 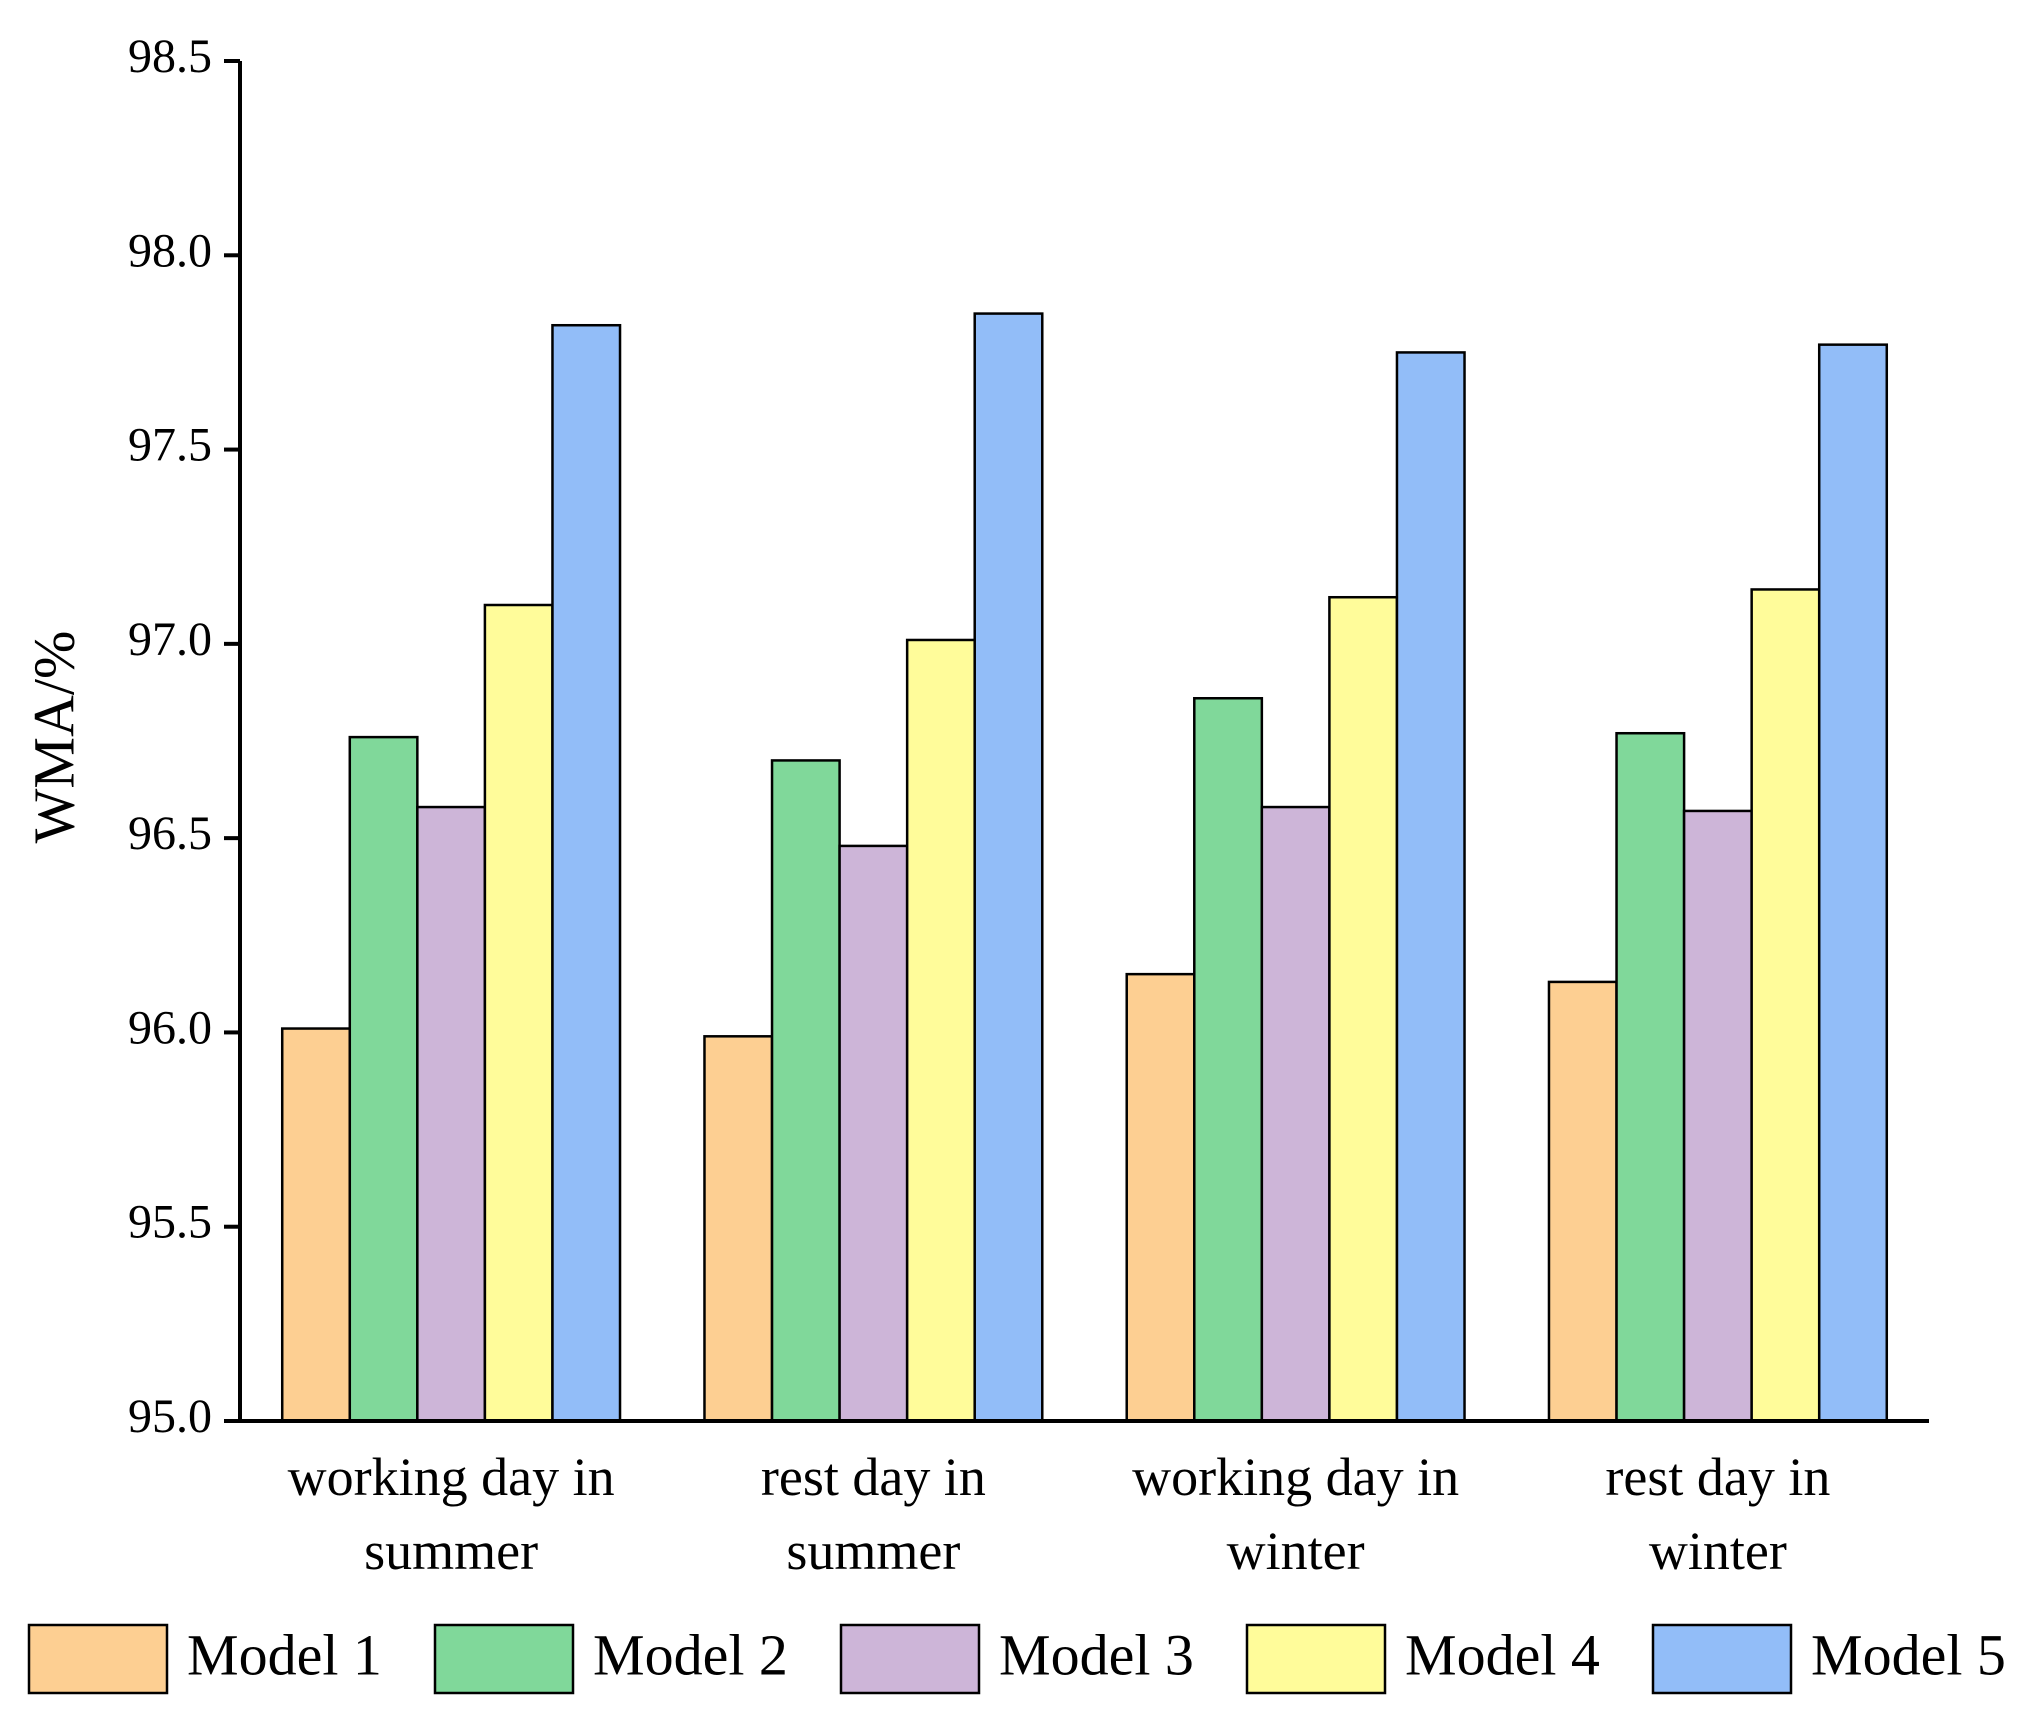 What do you see at coordinates (170, 445) in the screenshot?
I see `y-tick-label: 97.5` at bounding box center [170, 445].